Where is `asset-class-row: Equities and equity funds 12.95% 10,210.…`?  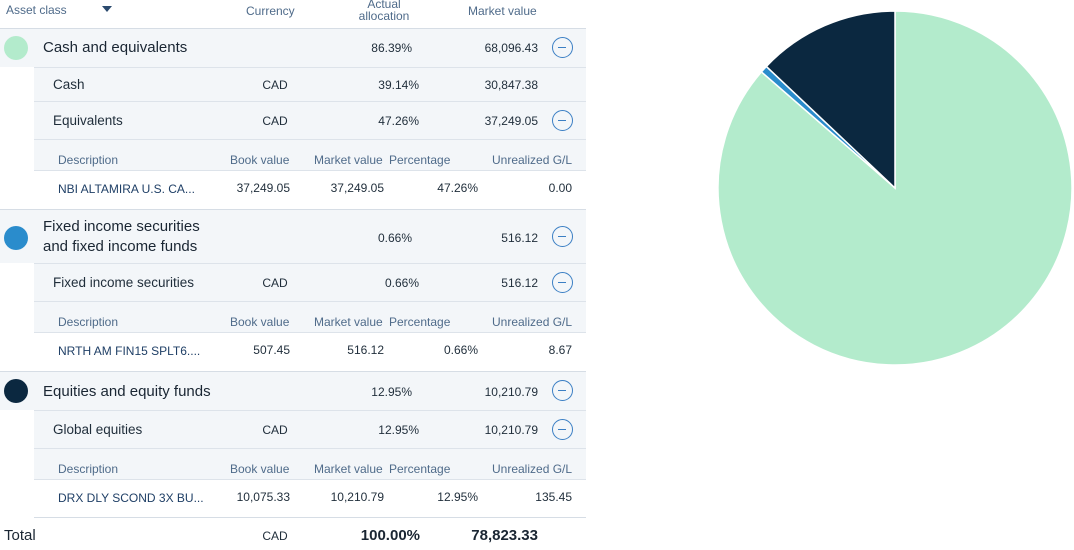
asset-class-row: Equities and equity funds 12.95% 10,210.… is located at coordinates (293, 390).